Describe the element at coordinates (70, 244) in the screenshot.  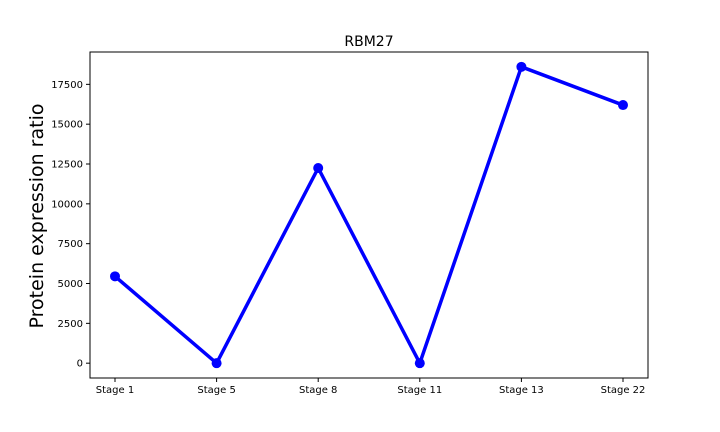
I see `y-tick-label: 7500` at that location.